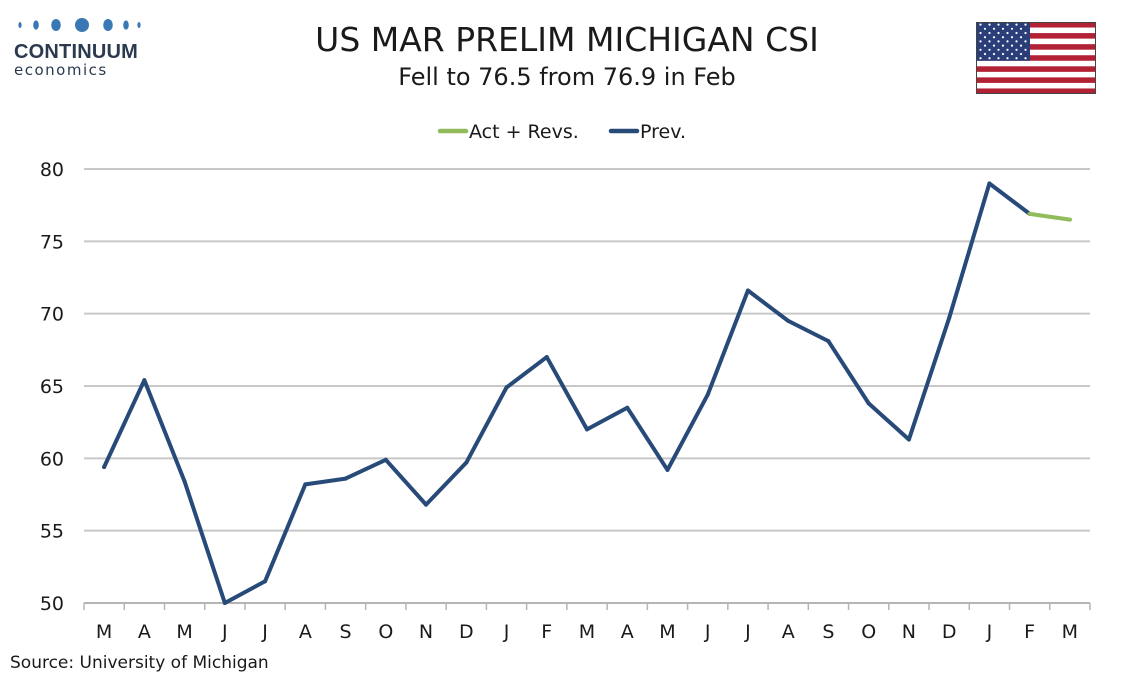  I want to click on y-tick-label: 60, so click(52, 459).